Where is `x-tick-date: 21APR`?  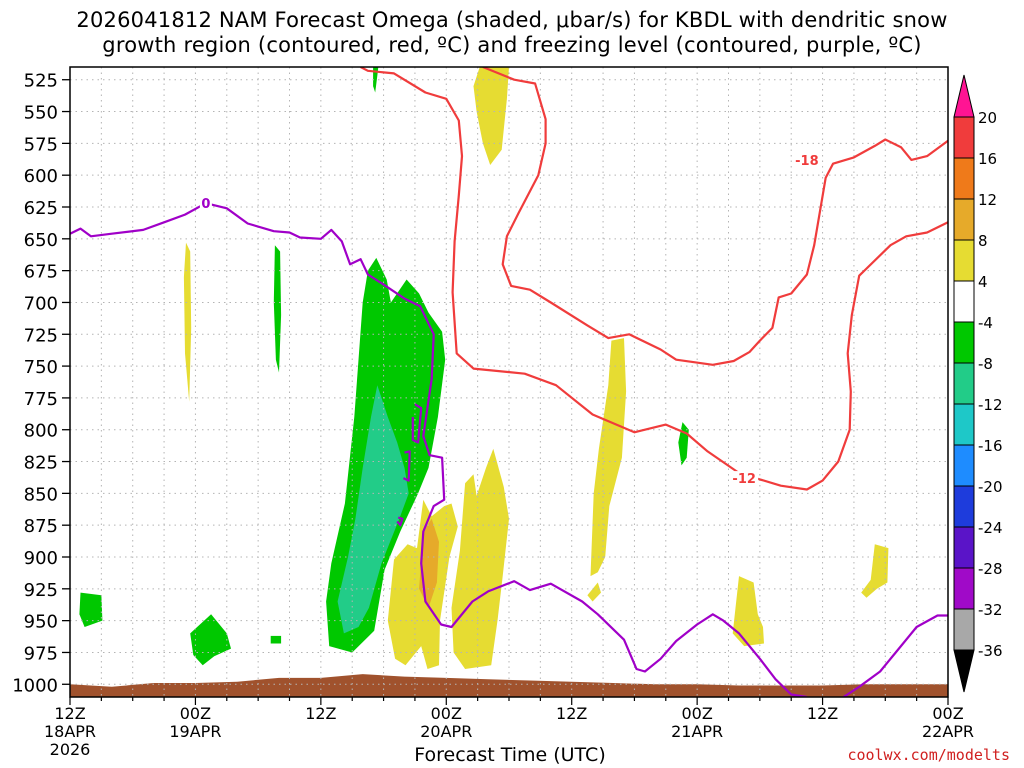 x-tick-date: 21APR is located at coordinates (697, 731).